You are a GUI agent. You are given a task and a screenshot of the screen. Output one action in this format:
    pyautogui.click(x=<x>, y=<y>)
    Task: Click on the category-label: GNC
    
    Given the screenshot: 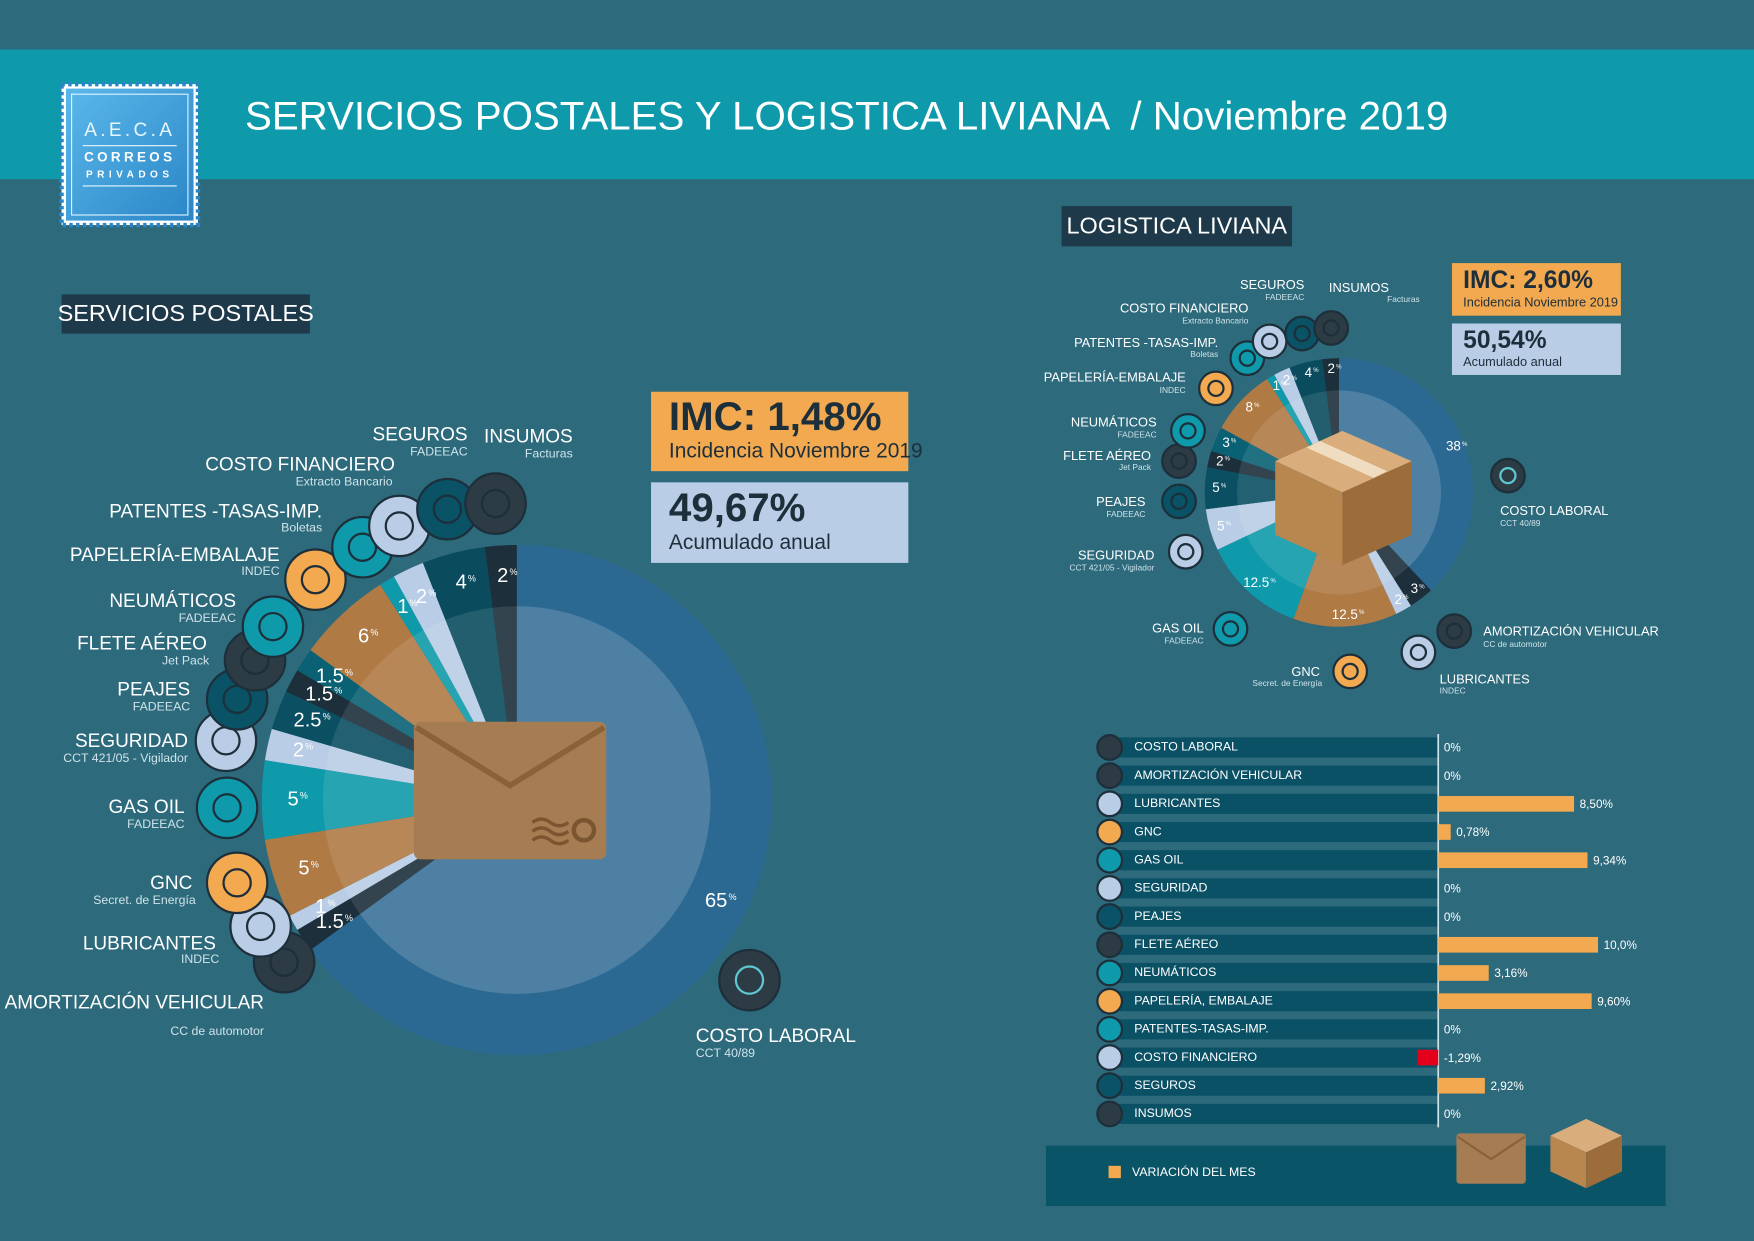 What is the action you would take?
    pyautogui.click(x=1305, y=671)
    